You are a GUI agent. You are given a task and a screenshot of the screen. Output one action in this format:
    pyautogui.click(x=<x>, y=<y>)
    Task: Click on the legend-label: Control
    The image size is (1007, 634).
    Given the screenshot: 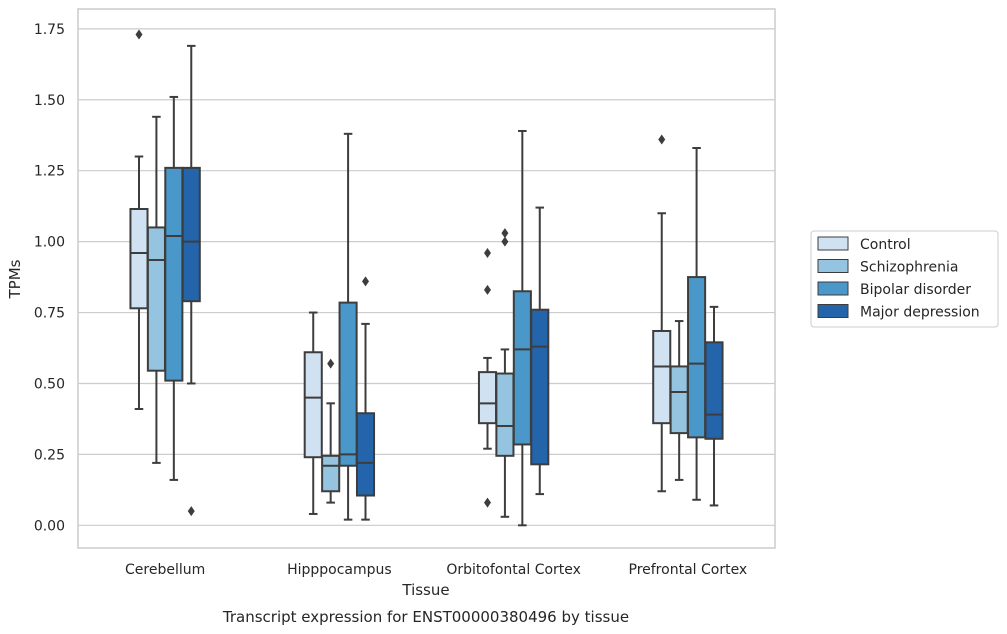 What is the action you would take?
    pyautogui.click(x=885, y=245)
    